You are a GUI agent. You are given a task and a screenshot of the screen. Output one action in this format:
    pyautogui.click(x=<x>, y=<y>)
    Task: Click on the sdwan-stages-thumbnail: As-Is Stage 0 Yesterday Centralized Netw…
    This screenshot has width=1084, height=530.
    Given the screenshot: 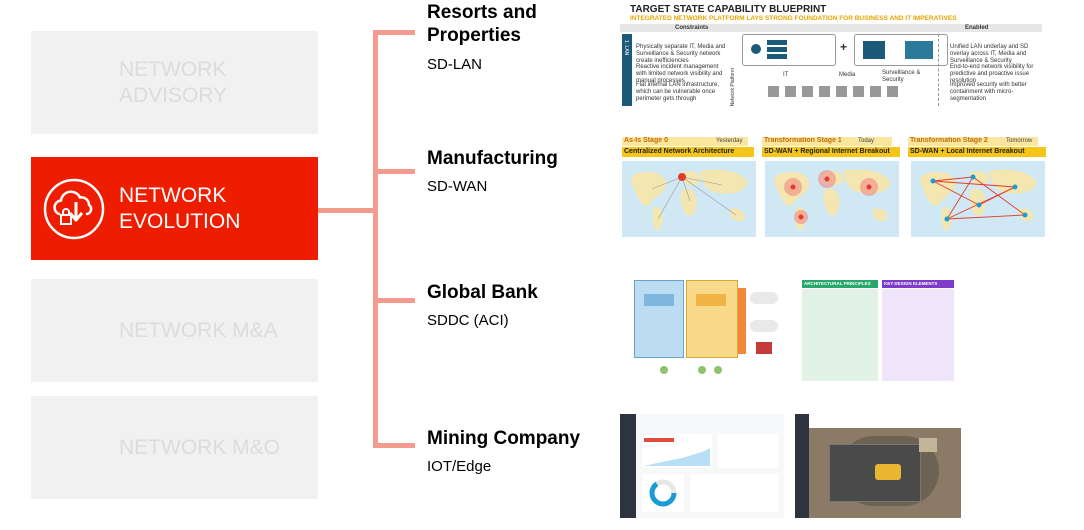 What is the action you would take?
    pyautogui.click(x=834, y=188)
    